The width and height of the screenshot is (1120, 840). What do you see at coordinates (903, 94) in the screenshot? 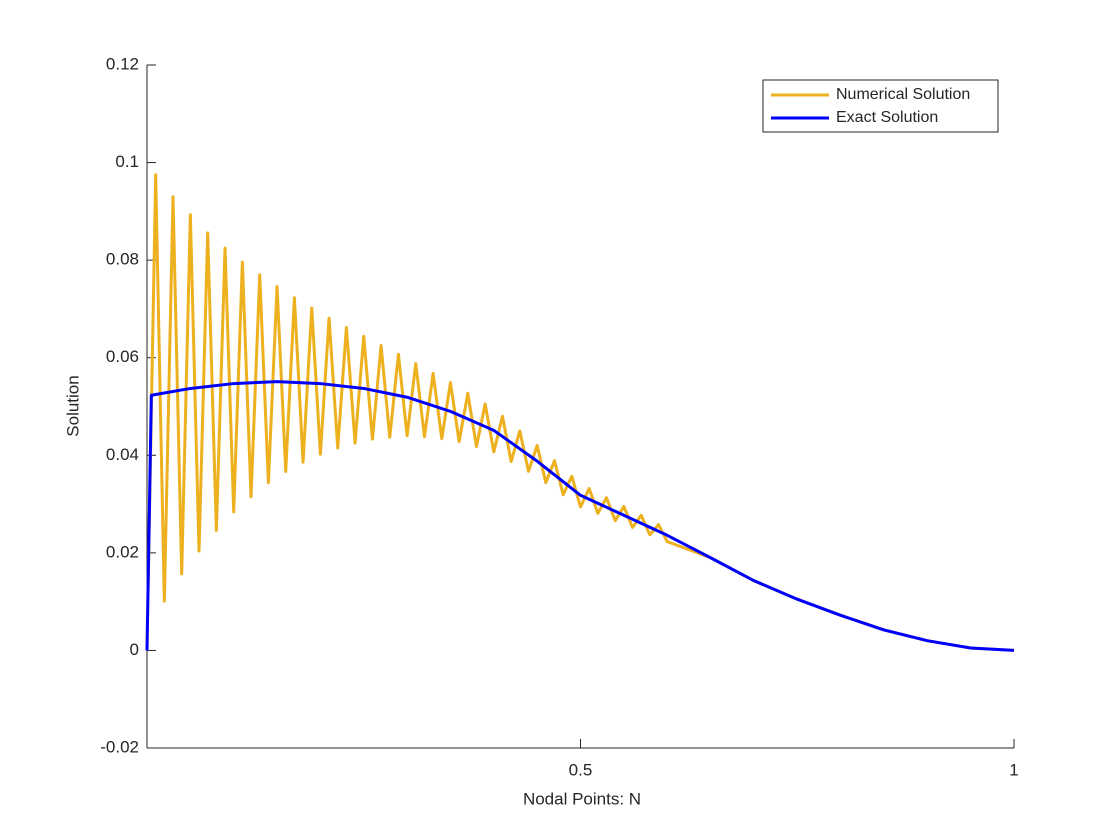
I see `legend-label: Numerical Solution` at bounding box center [903, 94].